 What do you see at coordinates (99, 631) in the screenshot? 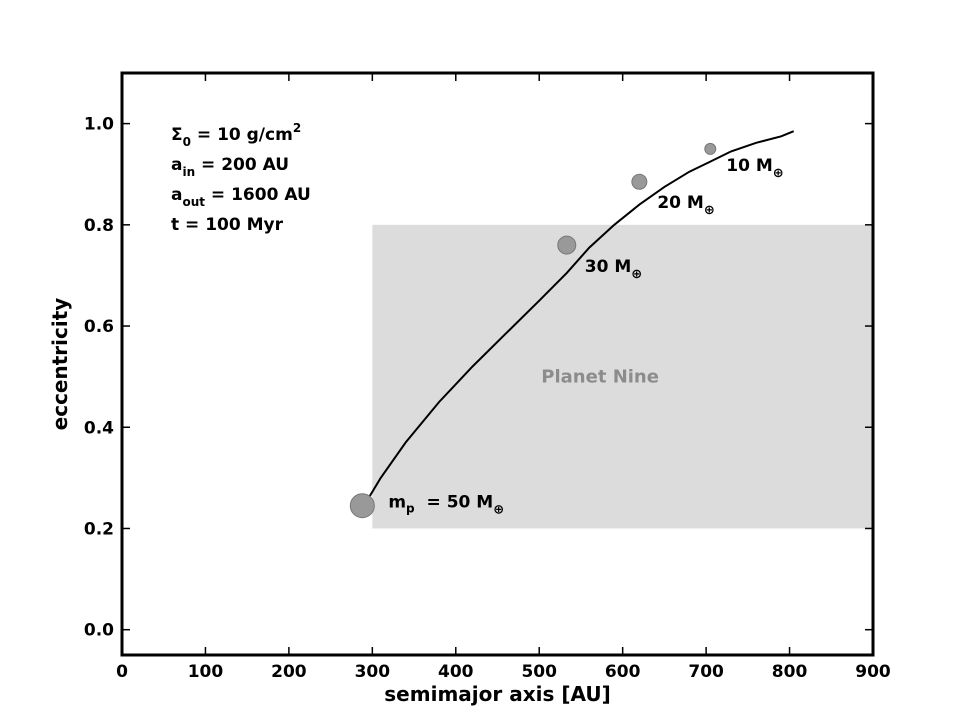
I see `y-tick-label: 0.0` at bounding box center [99, 631].